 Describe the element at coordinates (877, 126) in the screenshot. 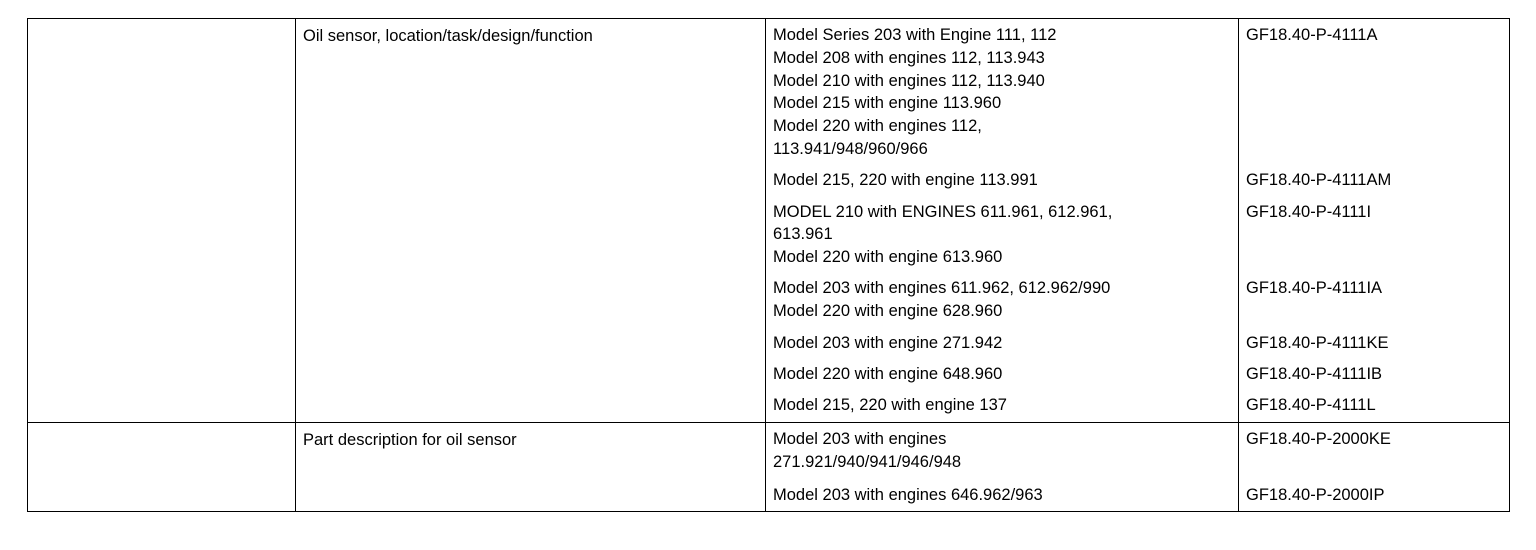

I see `model-line: Model 220 with engines 112,` at that location.